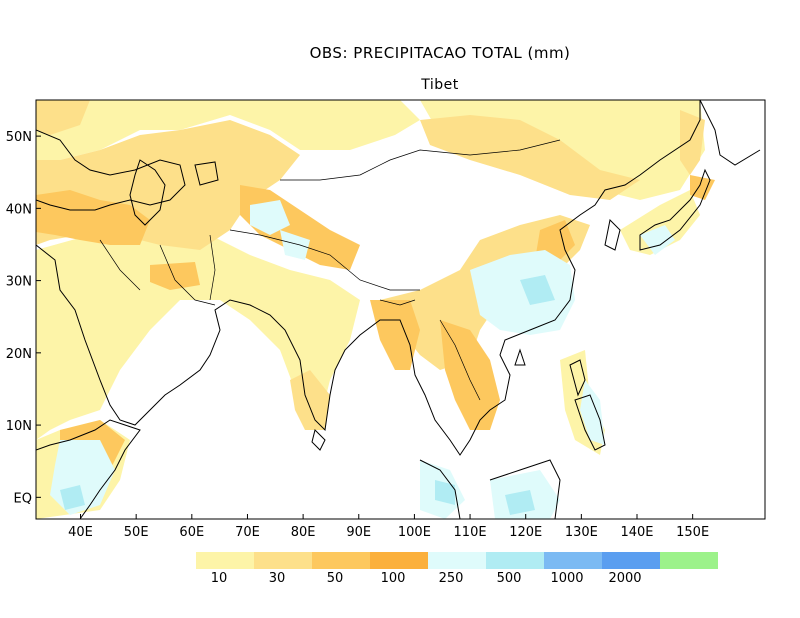  Describe the element at coordinates (566, 578) in the screenshot. I see `colorbar-label: 1000` at that location.